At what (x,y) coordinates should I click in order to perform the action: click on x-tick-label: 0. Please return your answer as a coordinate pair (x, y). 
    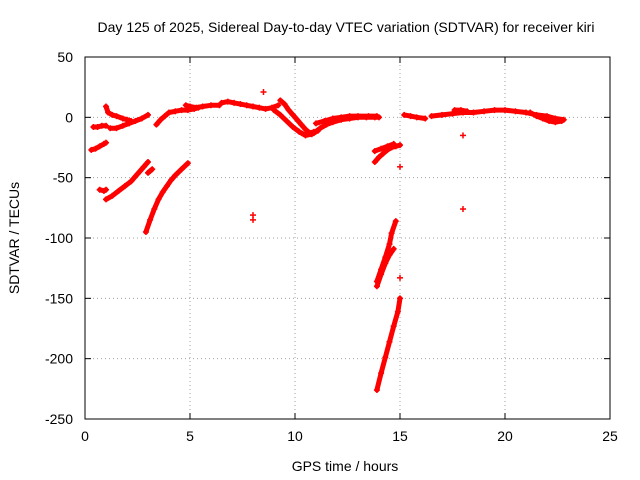
    Looking at the image, I should click on (85, 436).